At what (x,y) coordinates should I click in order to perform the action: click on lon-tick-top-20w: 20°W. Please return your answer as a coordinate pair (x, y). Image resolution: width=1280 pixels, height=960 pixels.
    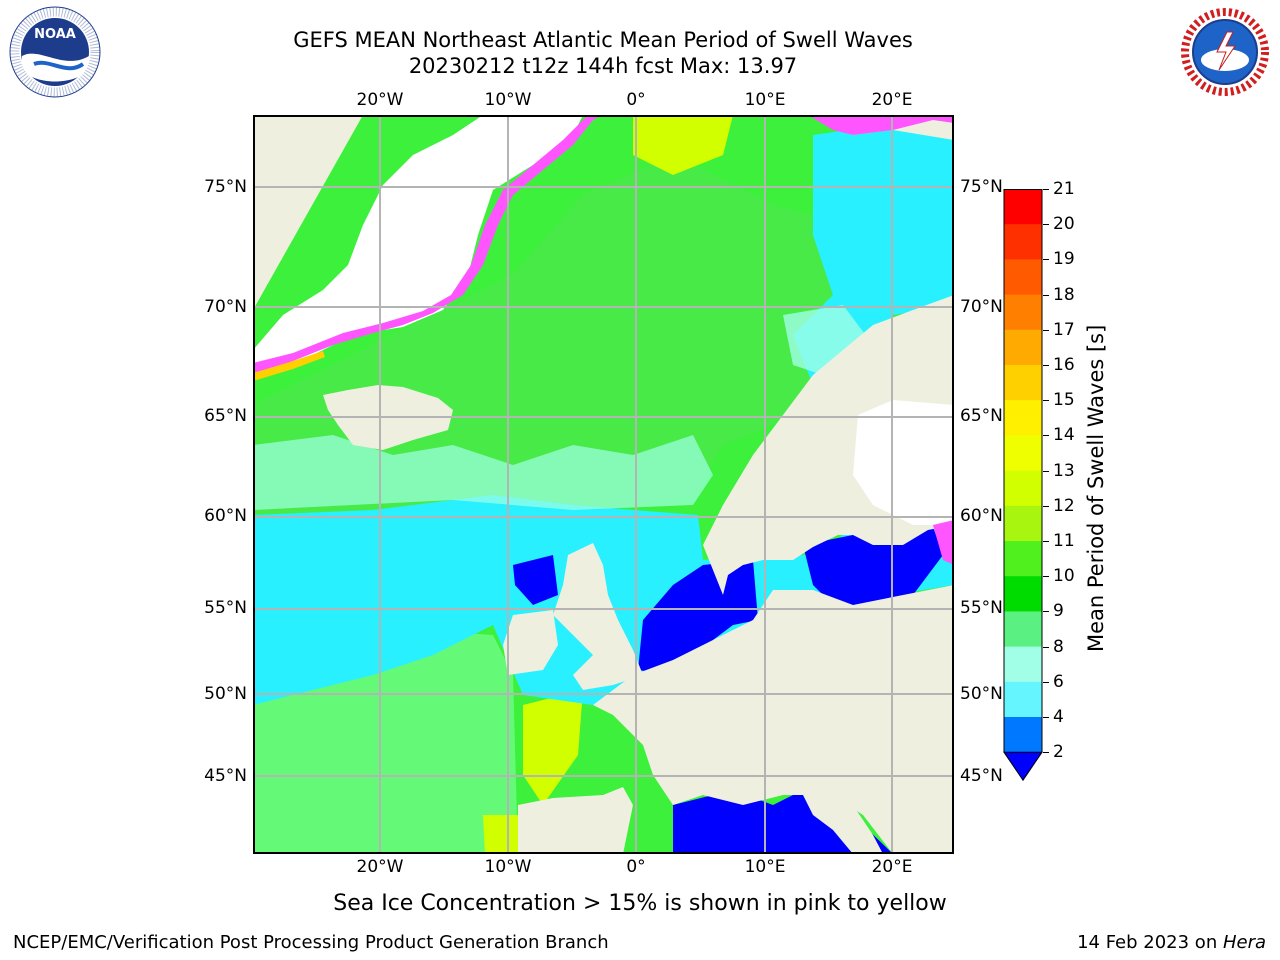
    Looking at the image, I should click on (380, 100).